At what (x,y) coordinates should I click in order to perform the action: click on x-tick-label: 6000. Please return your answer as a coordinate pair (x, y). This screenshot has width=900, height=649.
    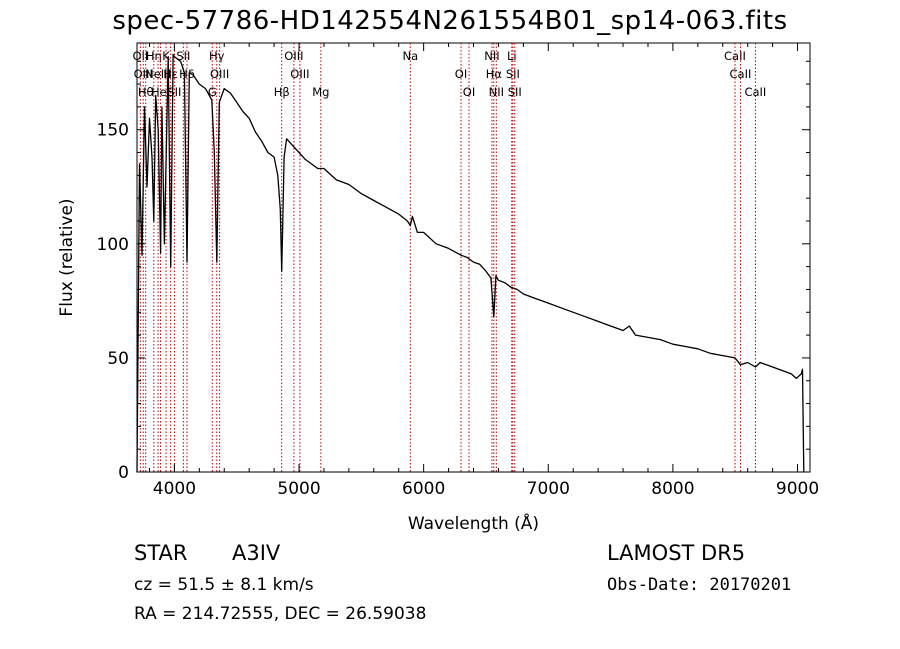
    Looking at the image, I should click on (423, 489).